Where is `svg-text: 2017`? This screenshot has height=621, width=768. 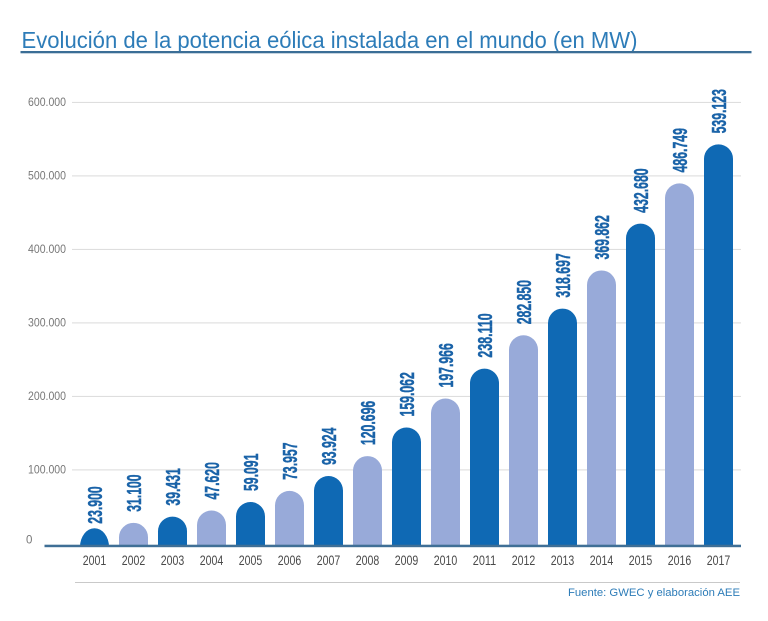 svg-text: 2017 is located at coordinates (719, 560).